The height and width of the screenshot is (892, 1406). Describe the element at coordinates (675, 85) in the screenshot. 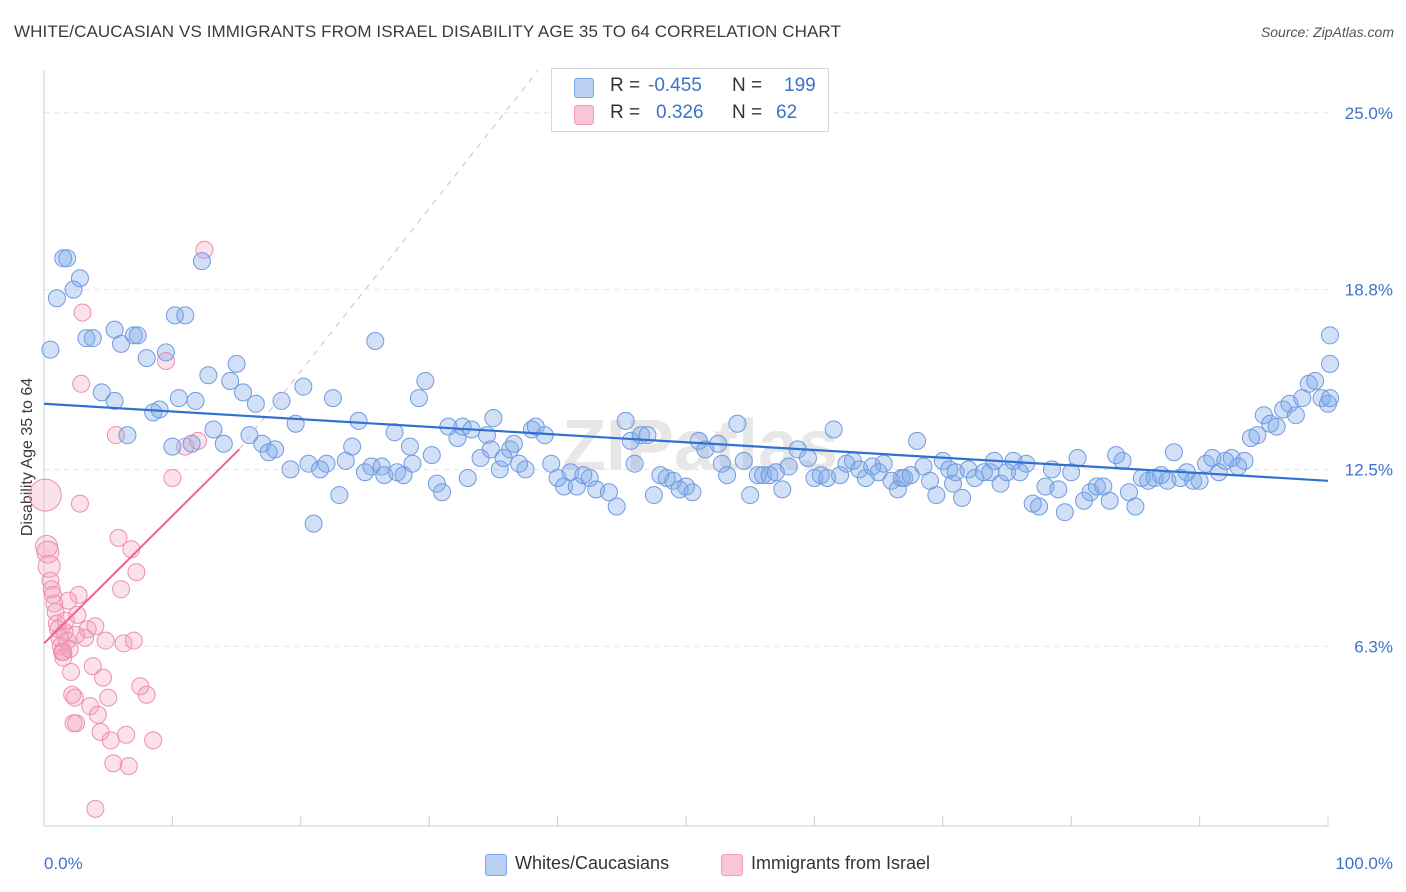

I see `white-r-value: -0.455` at that location.